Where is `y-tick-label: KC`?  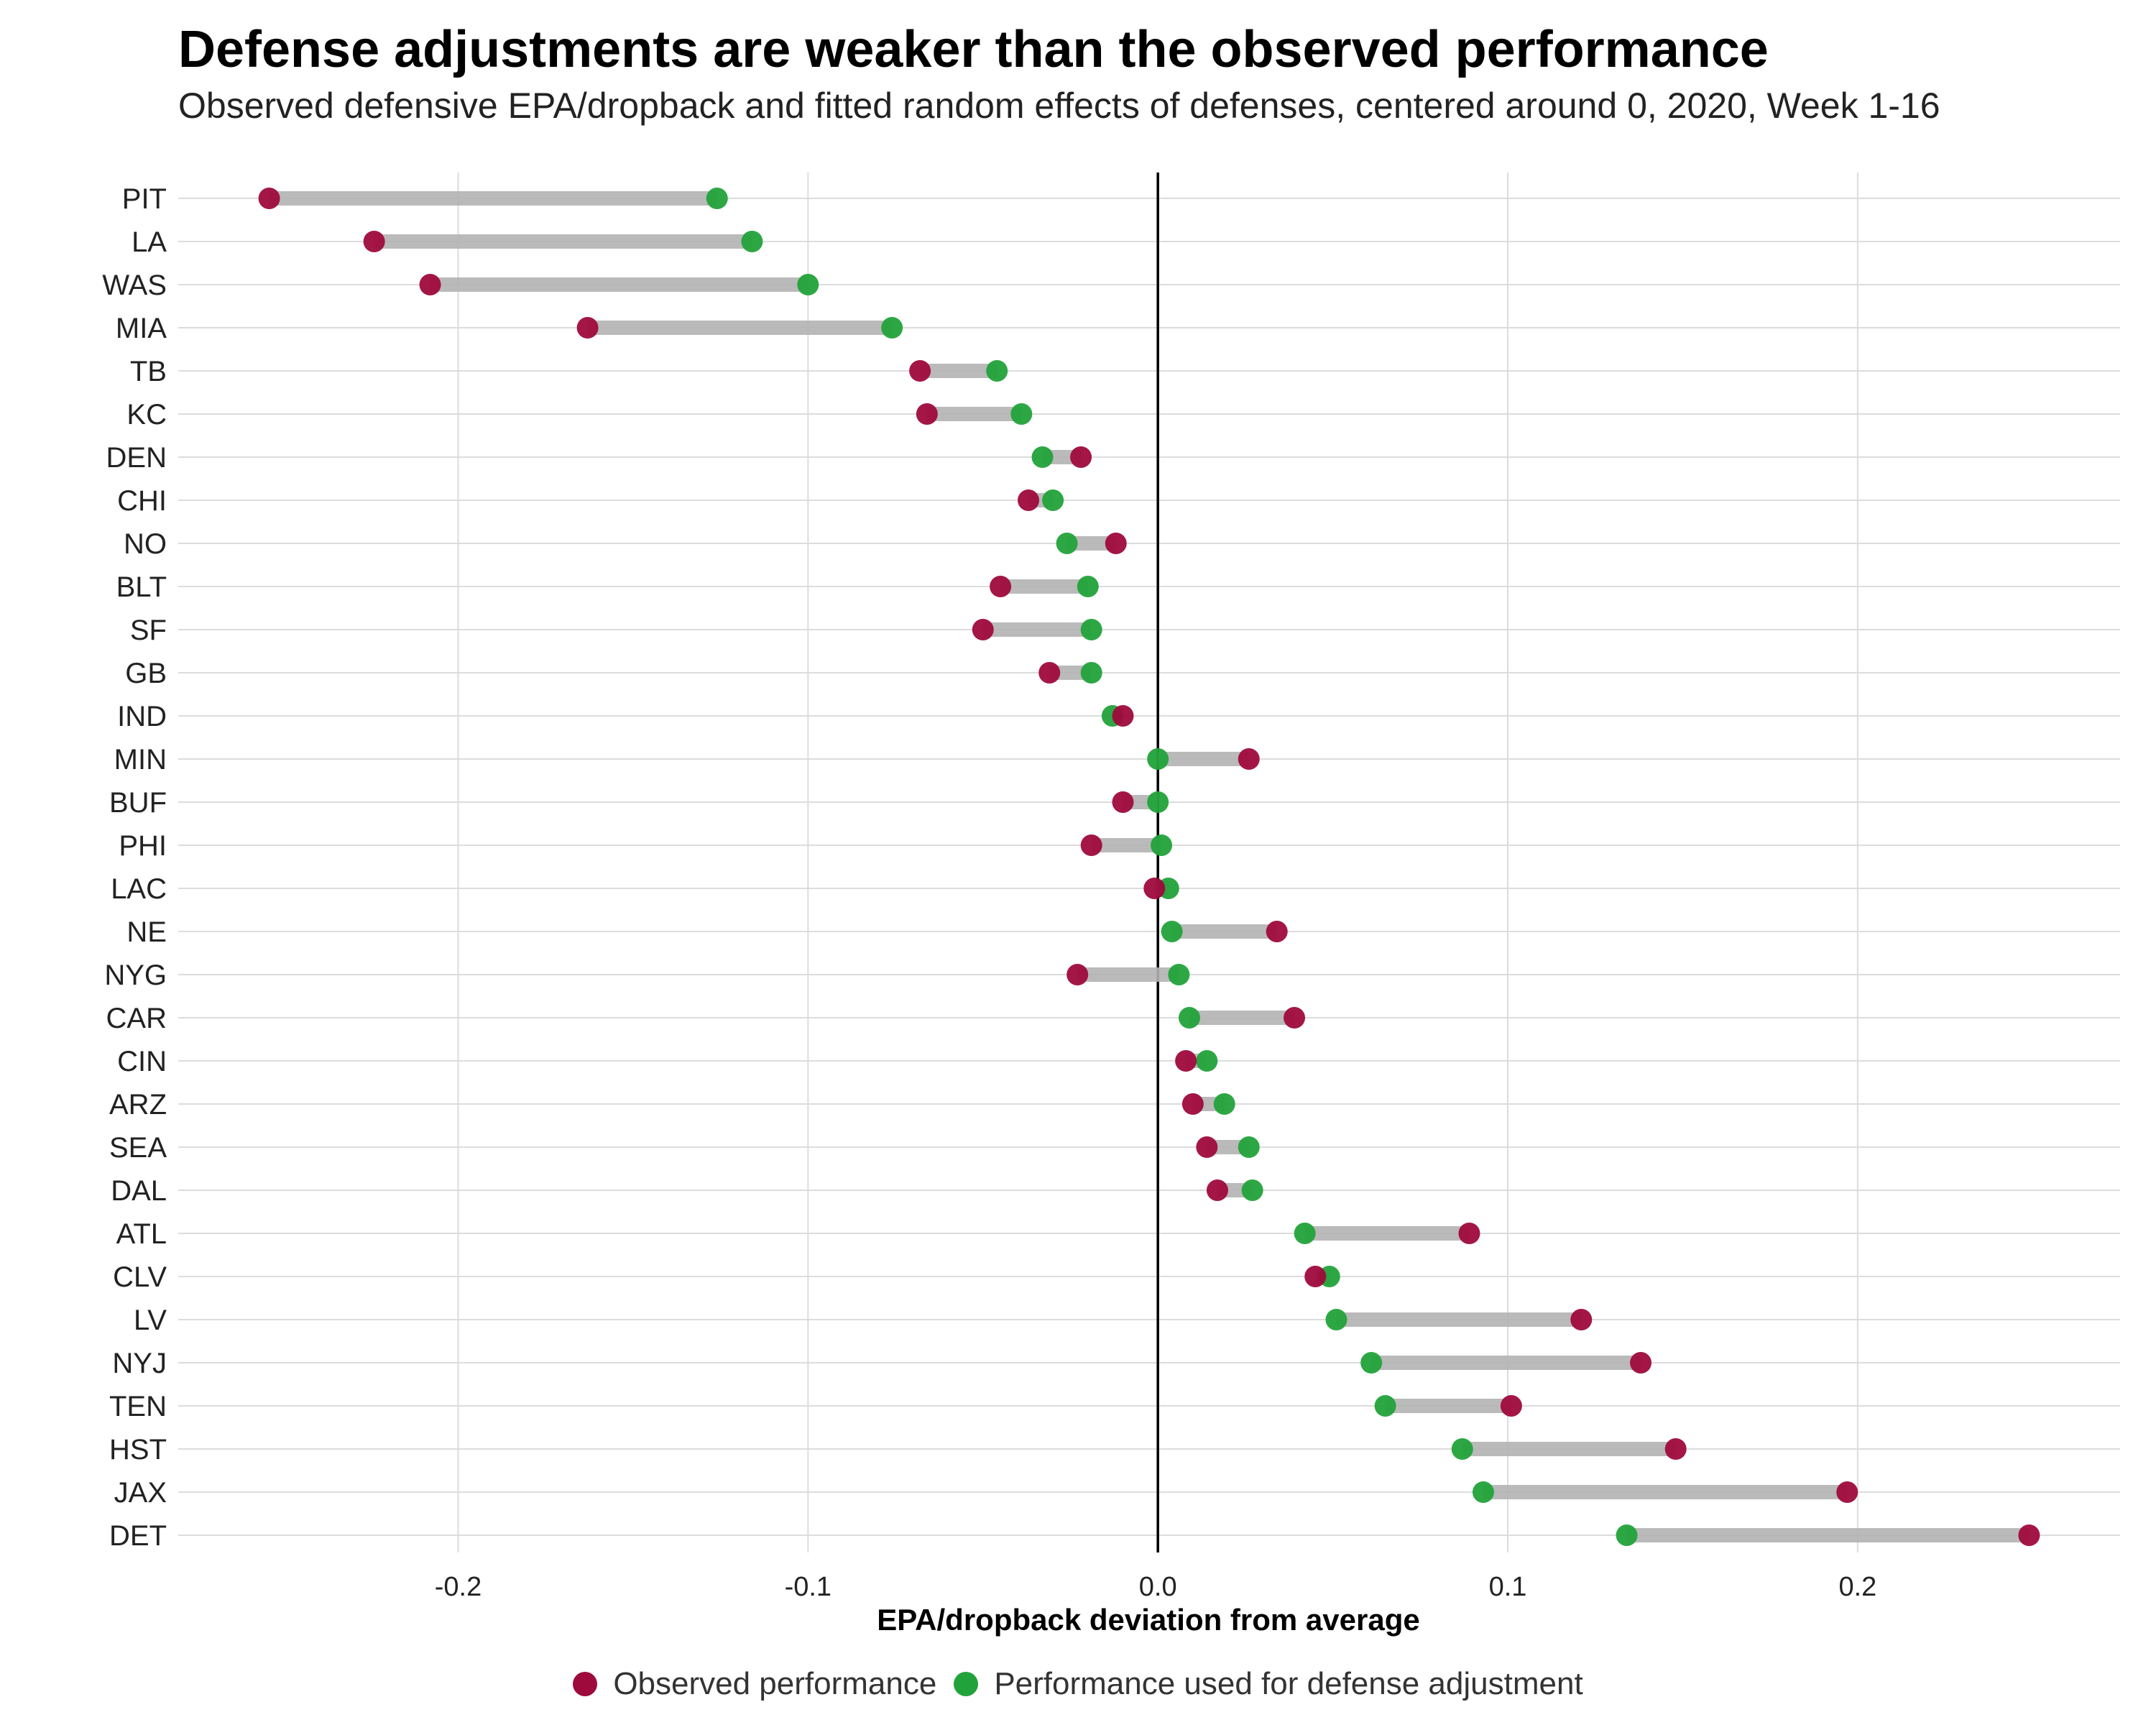 y-tick-label: KC is located at coordinates (147, 415).